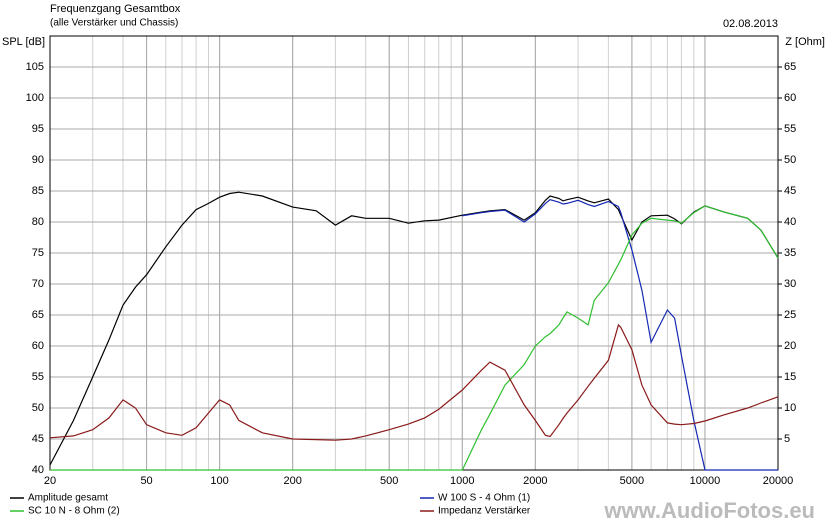 The height and width of the screenshot is (528, 827). Describe the element at coordinates (462, 481) in the screenshot. I see `x-tick-label: 1000` at that location.